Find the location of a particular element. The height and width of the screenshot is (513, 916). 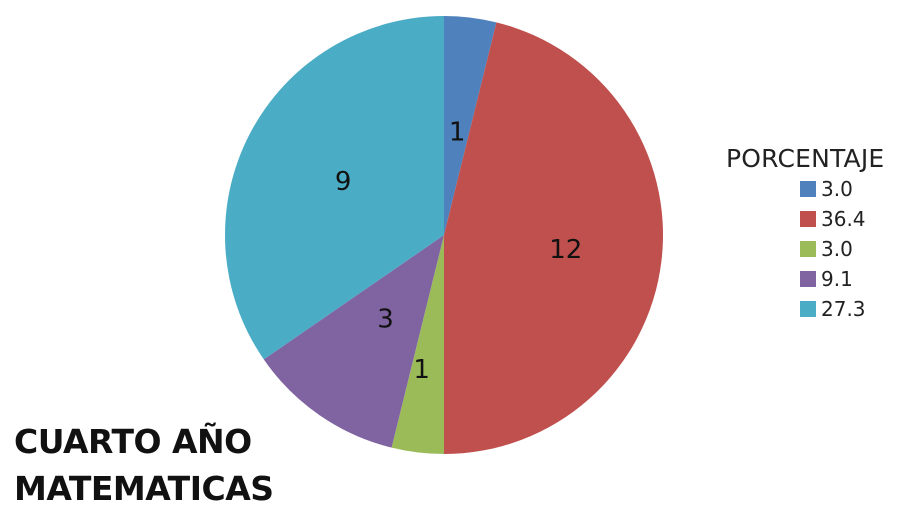

data-label-4: 3 is located at coordinates (385, 320).